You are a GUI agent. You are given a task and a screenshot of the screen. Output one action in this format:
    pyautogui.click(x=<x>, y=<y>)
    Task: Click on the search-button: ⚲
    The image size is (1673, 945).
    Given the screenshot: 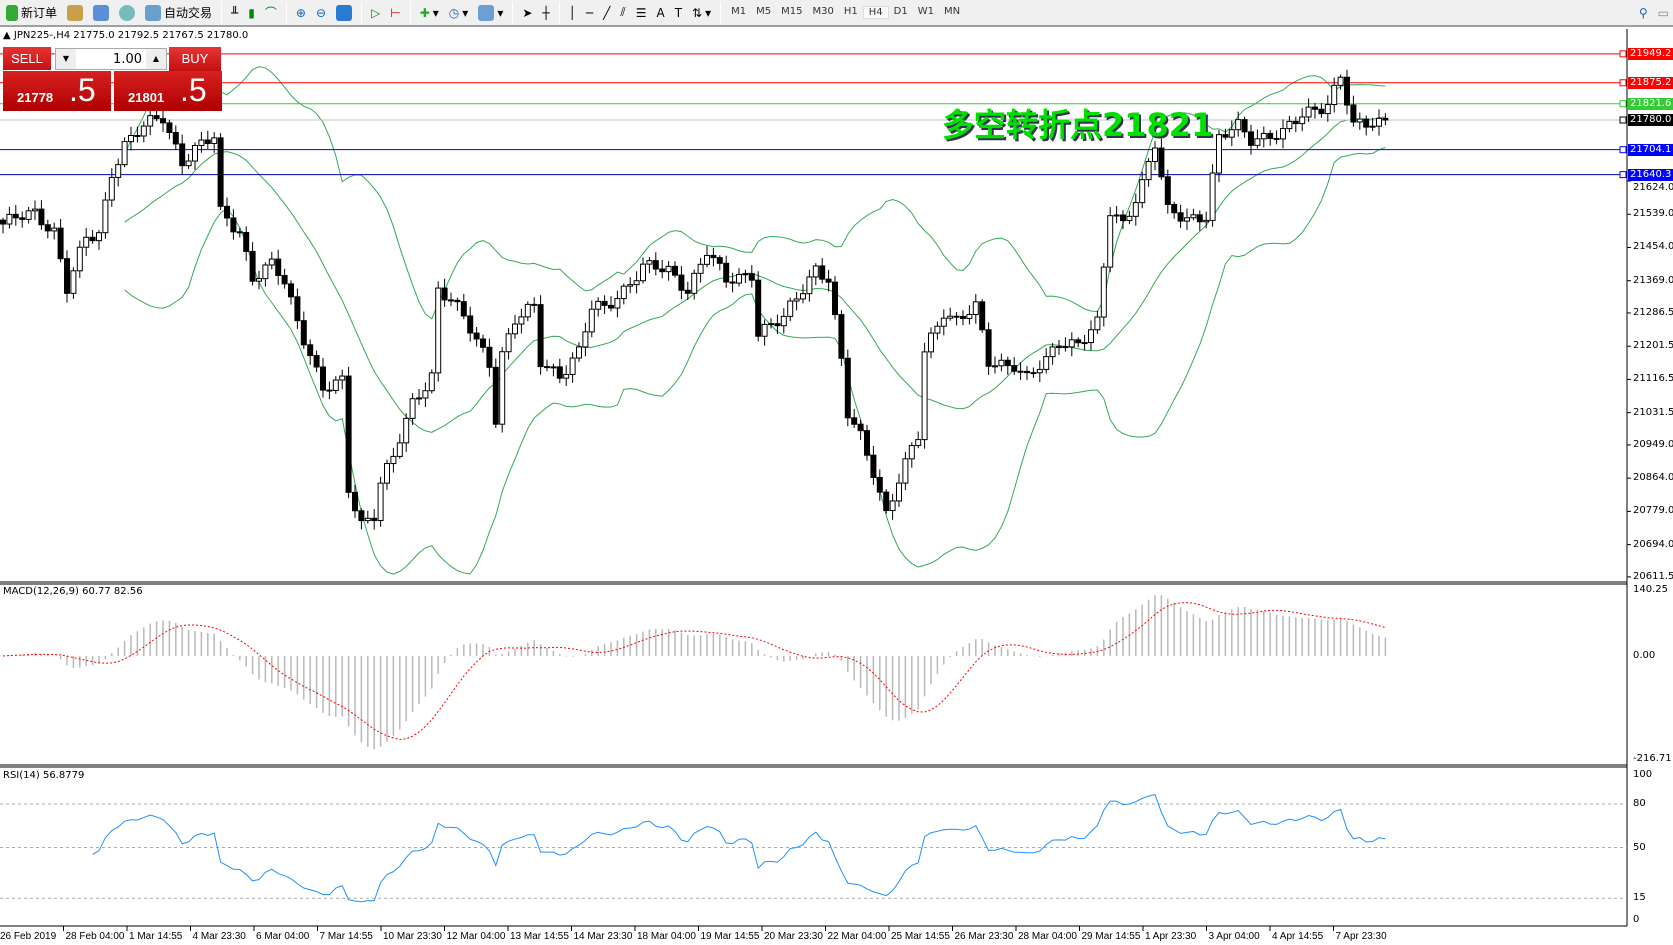 What is the action you would take?
    pyautogui.click(x=1643, y=12)
    